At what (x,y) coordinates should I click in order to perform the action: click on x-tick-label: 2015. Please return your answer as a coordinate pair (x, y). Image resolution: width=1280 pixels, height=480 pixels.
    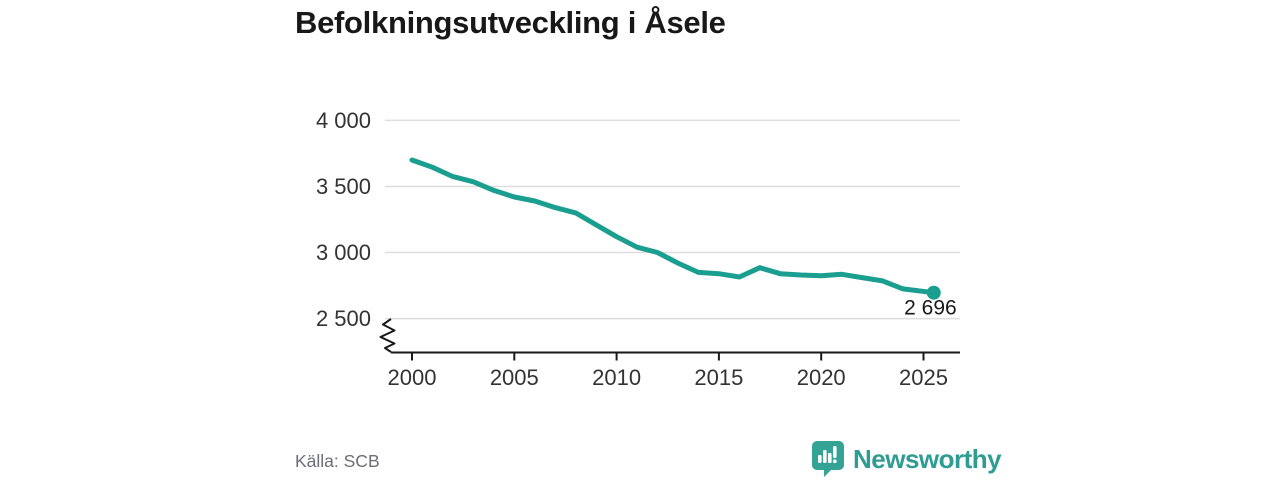
    Looking at the image, I should click on (718, 377).